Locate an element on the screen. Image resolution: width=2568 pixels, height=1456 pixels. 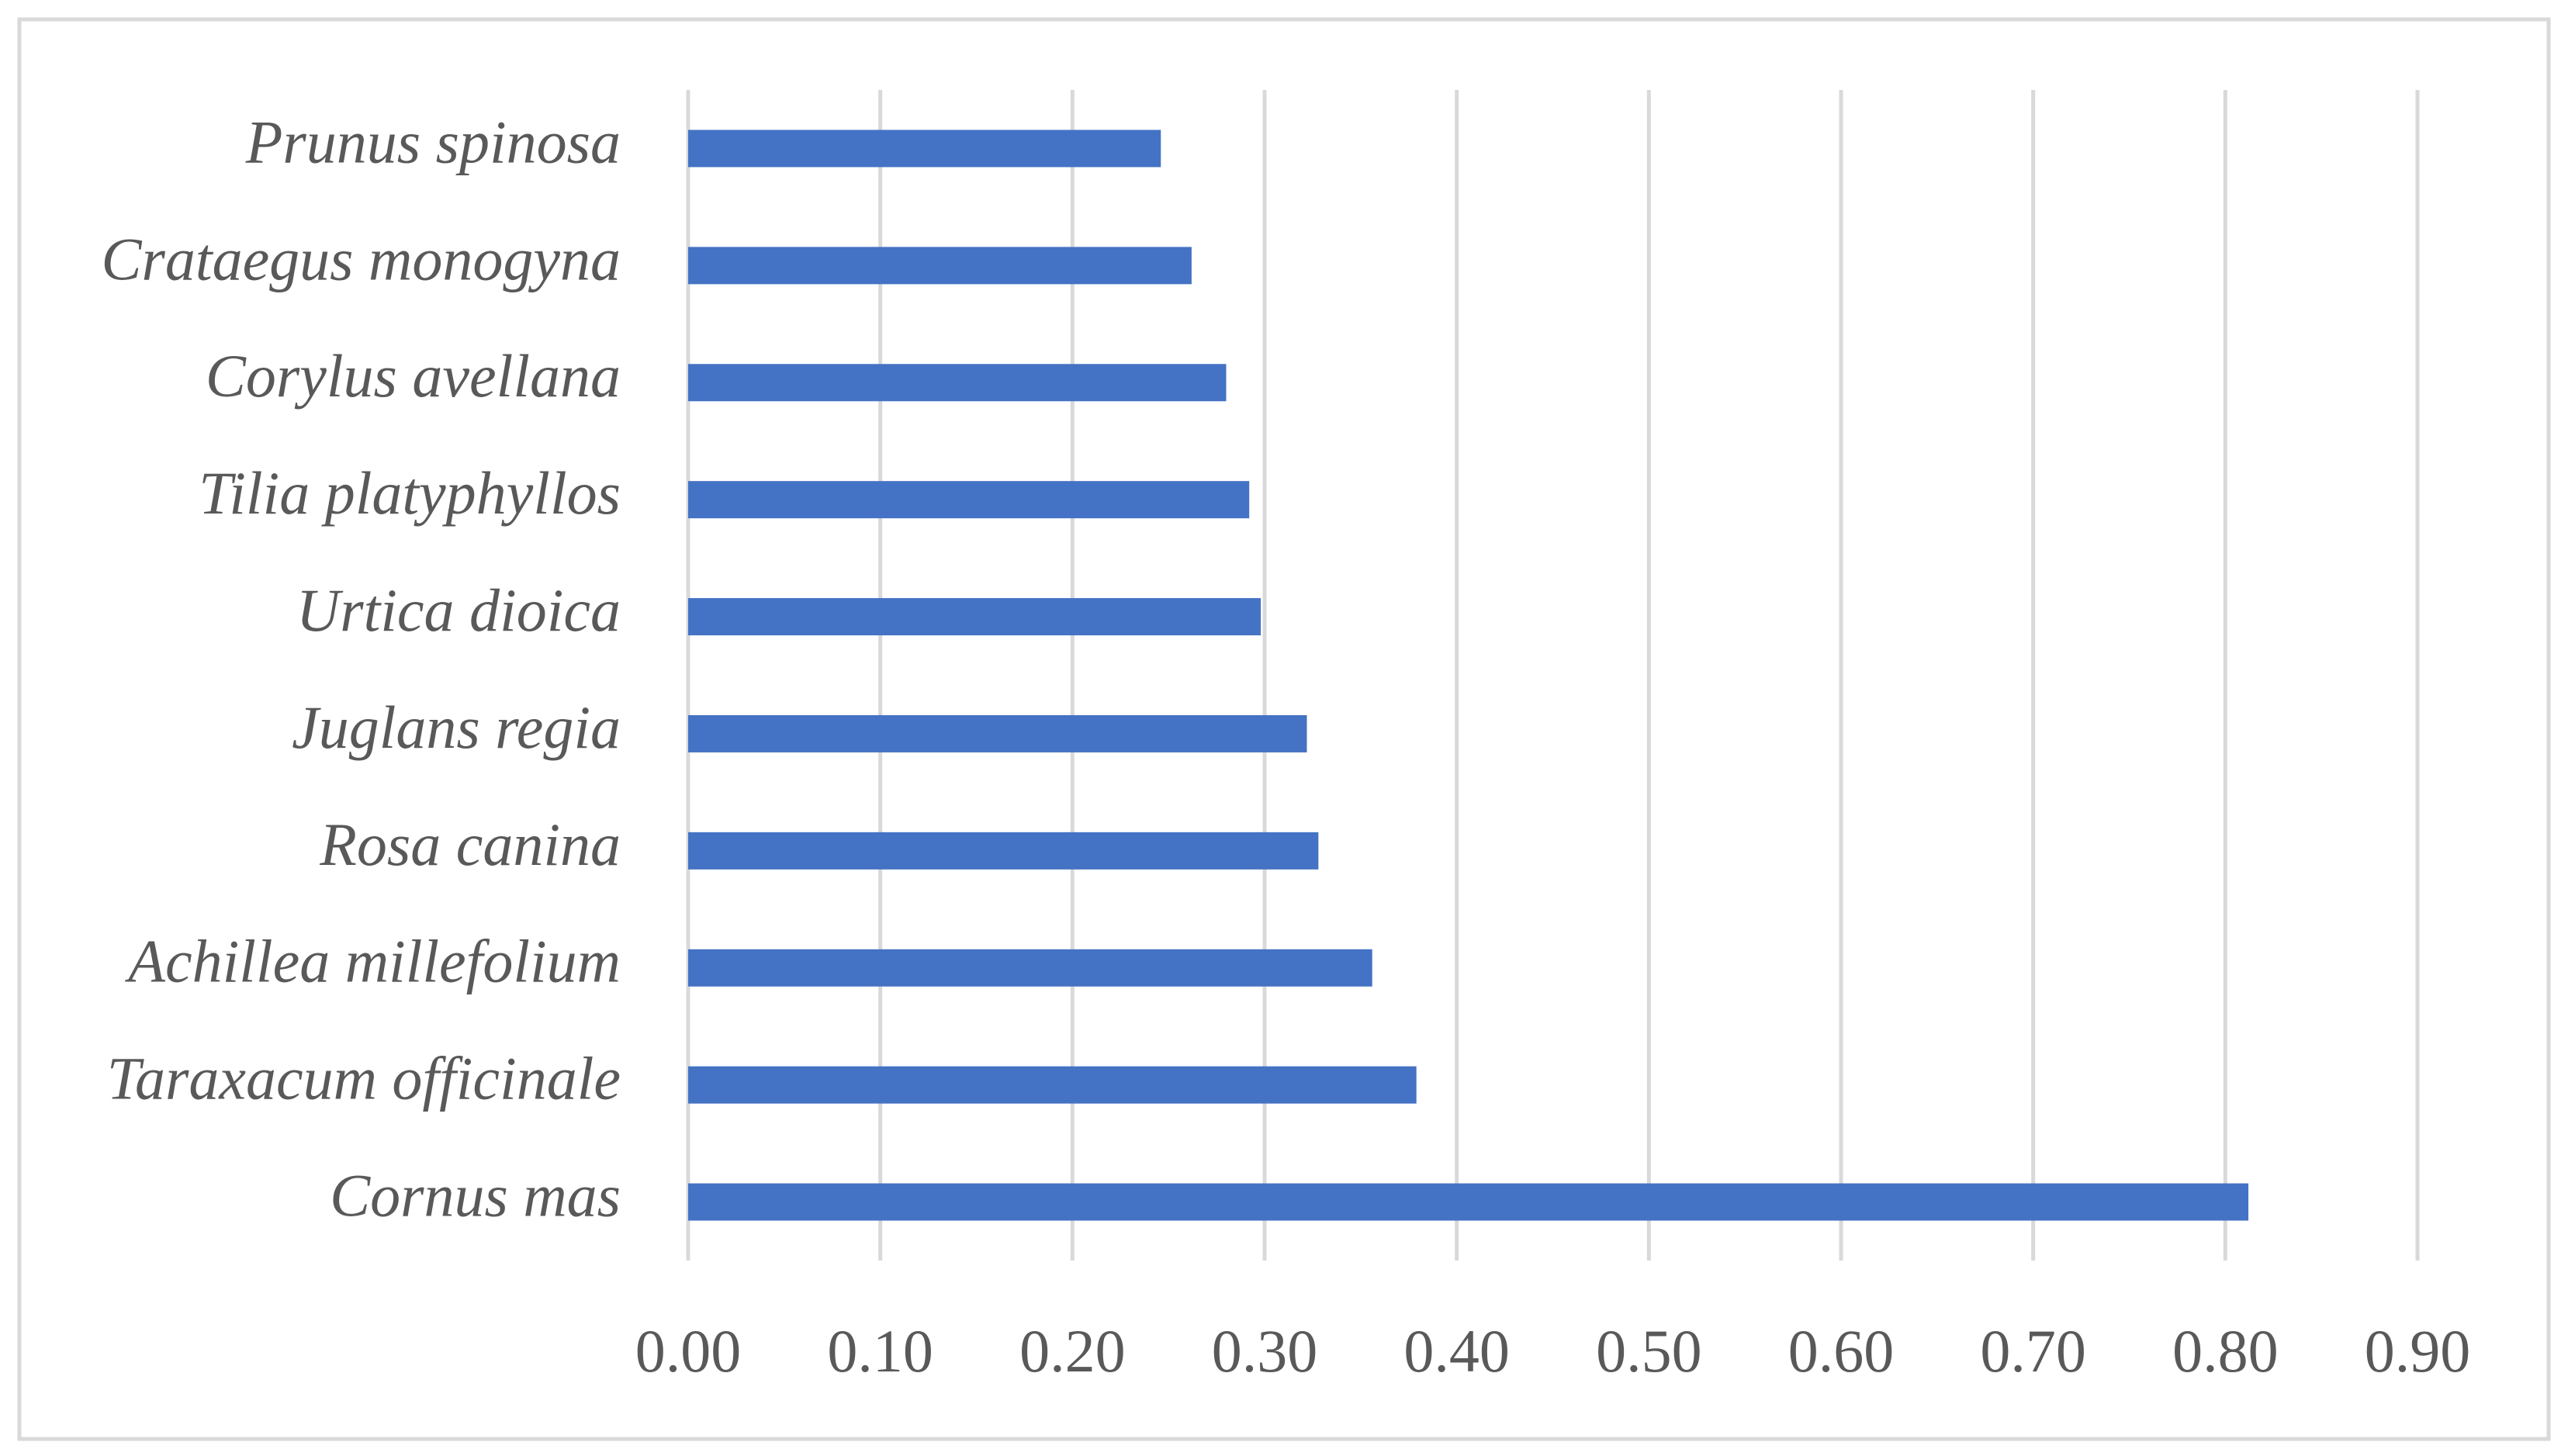
x-tick-label: 0.40 is located at coordinates (1456, 1351).